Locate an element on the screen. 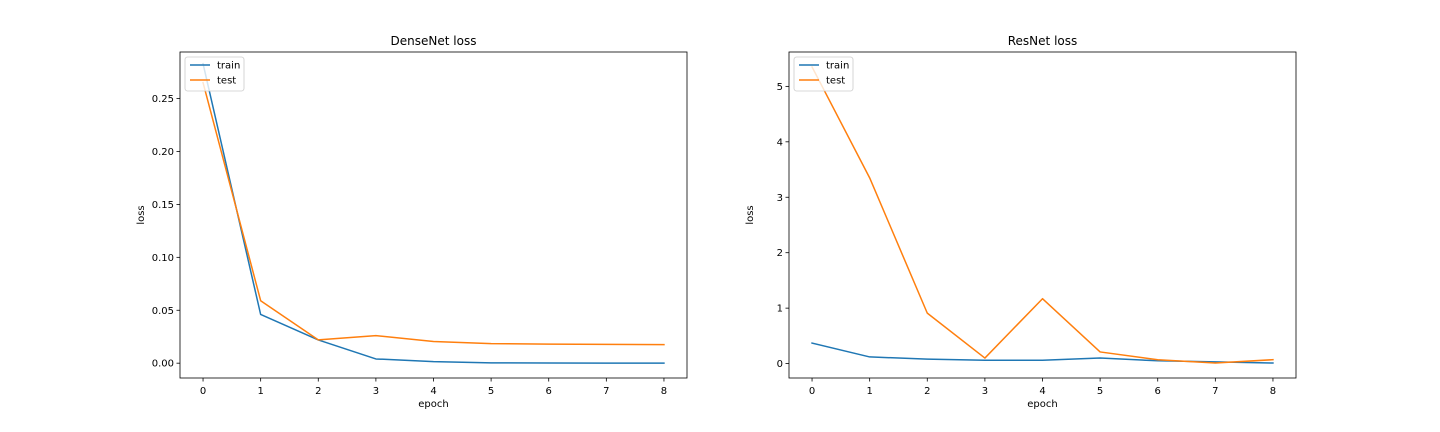 This screenshot has width=1440, height=432. y-tick-label: 0.20 is located at coordinates (163, 152).